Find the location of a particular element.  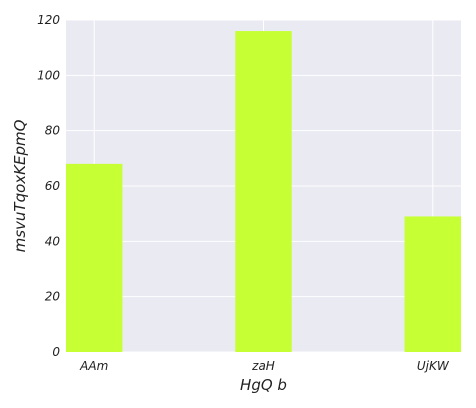

y-tick-label: 20 is located at coordinates (53, 297).